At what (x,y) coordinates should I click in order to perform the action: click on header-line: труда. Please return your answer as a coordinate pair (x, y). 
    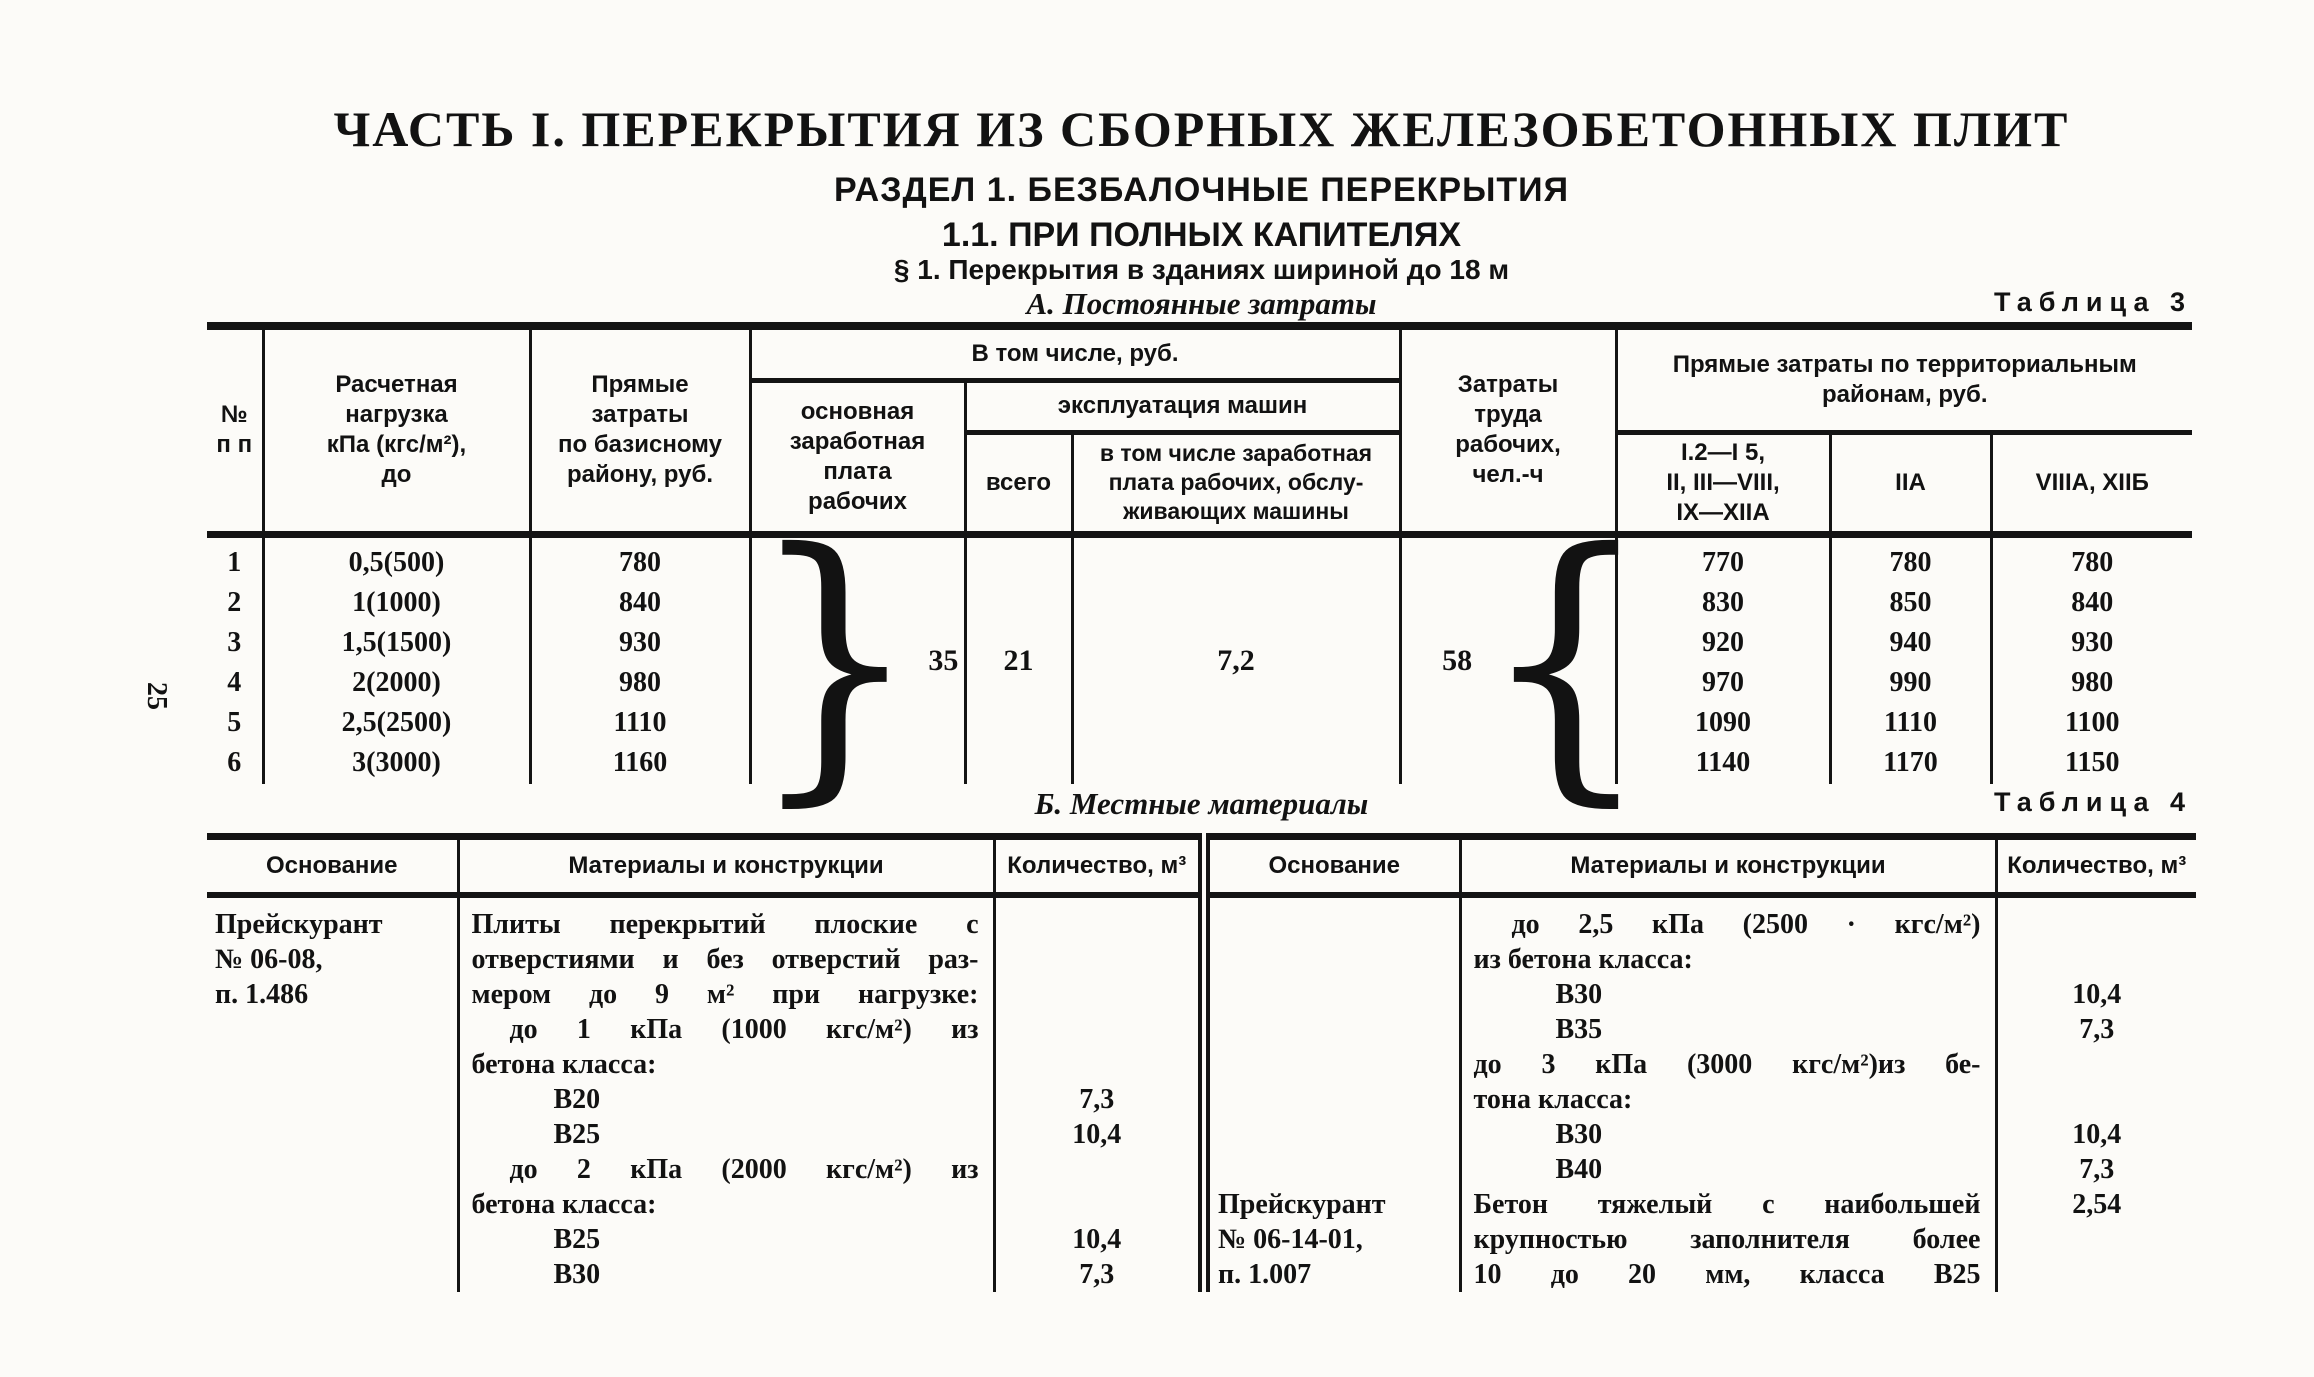
    Looking at the image, I should click on (1508, 415).